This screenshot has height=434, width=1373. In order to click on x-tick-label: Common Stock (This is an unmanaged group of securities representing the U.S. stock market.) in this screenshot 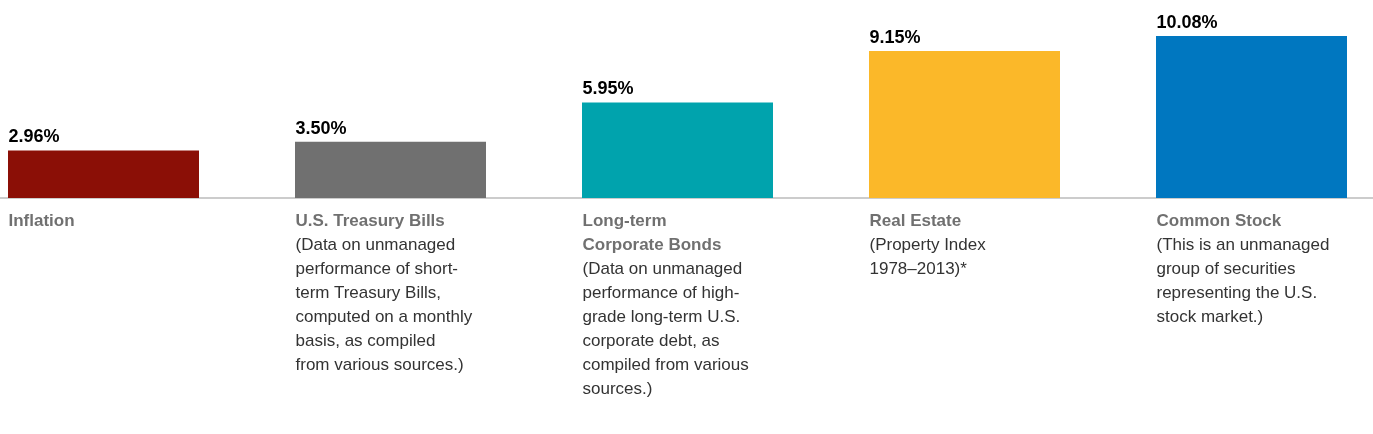, I will do `click(1243, 268)`.